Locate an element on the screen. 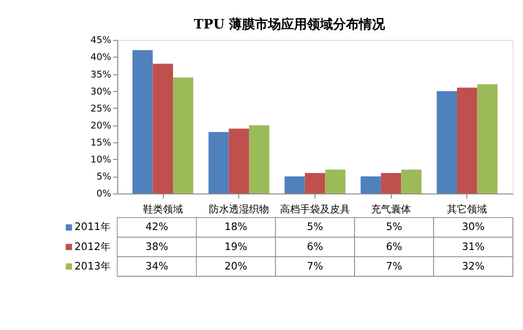  data-label: 18% is located at coordinates (236, 228).